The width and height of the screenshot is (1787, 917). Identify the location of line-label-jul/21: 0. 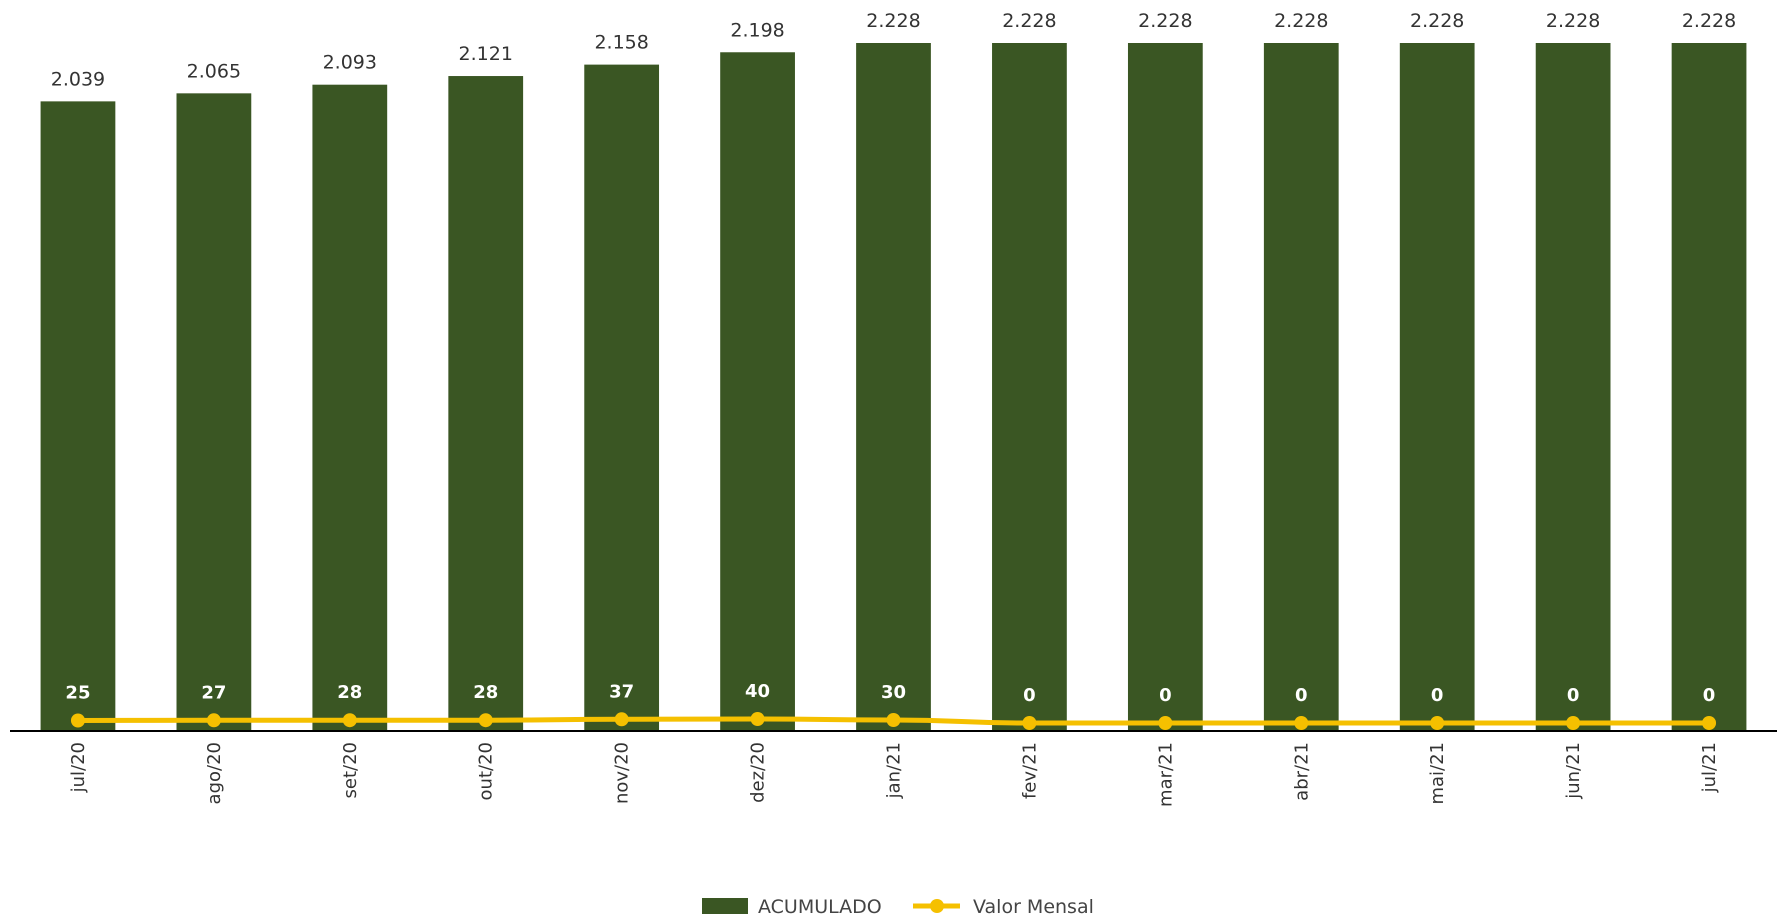
(1709, 695).